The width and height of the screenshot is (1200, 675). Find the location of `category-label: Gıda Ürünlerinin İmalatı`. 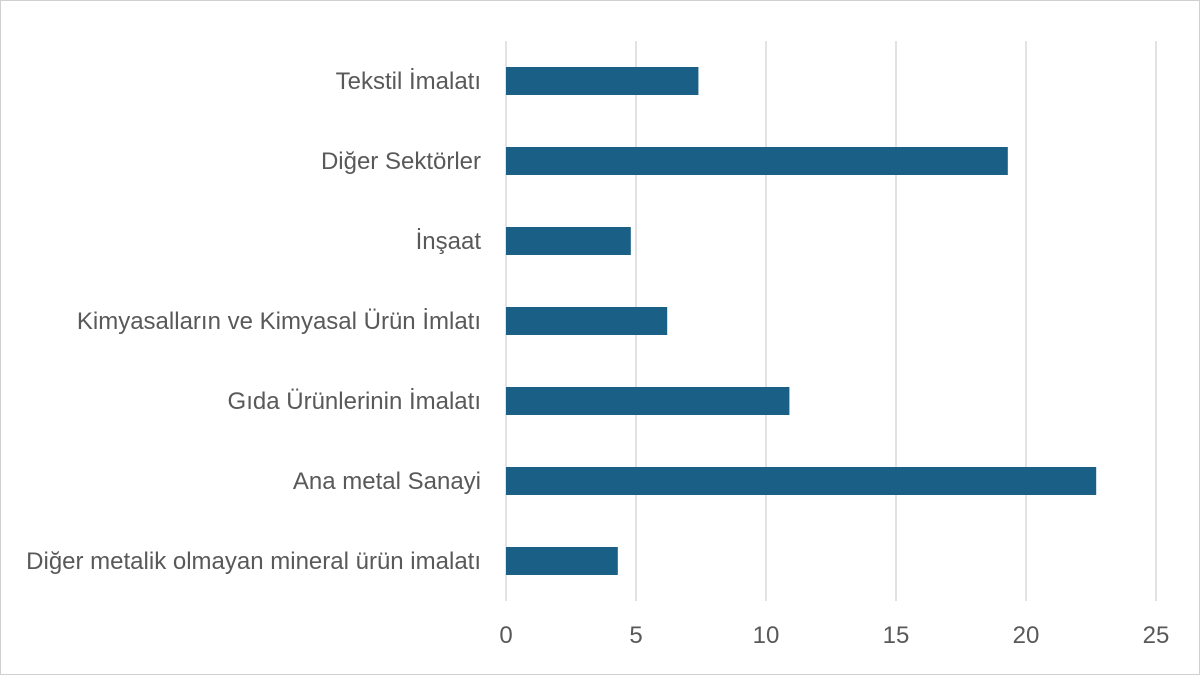

category-label: Gıda Ürünlerinin İmalatı is located at coordinates (354, 401).